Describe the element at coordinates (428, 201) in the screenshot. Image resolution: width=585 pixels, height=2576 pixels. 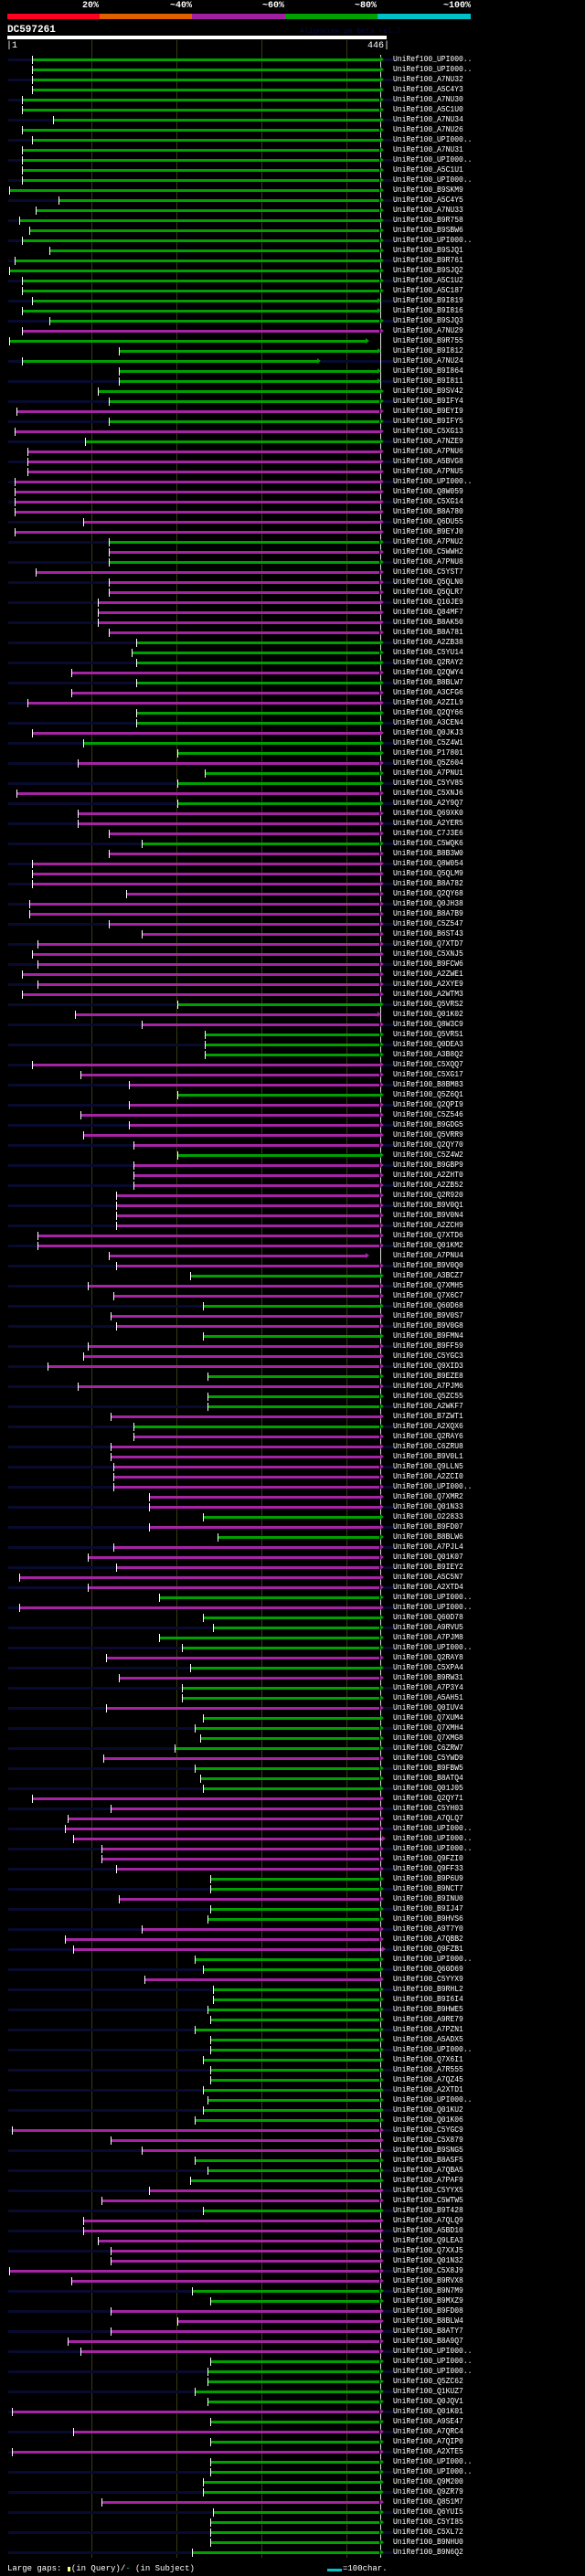
I see `hit-label: UniRef100_A5C4Y5` at that location.